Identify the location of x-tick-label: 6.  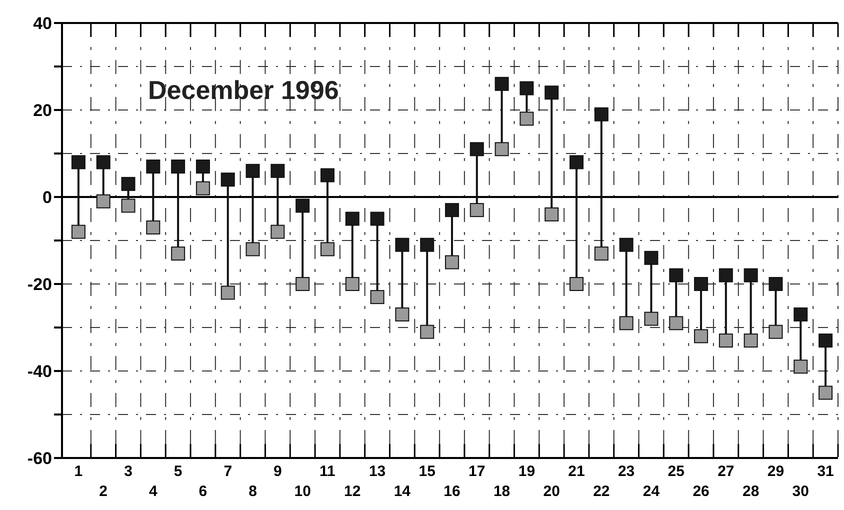
(203, 491).